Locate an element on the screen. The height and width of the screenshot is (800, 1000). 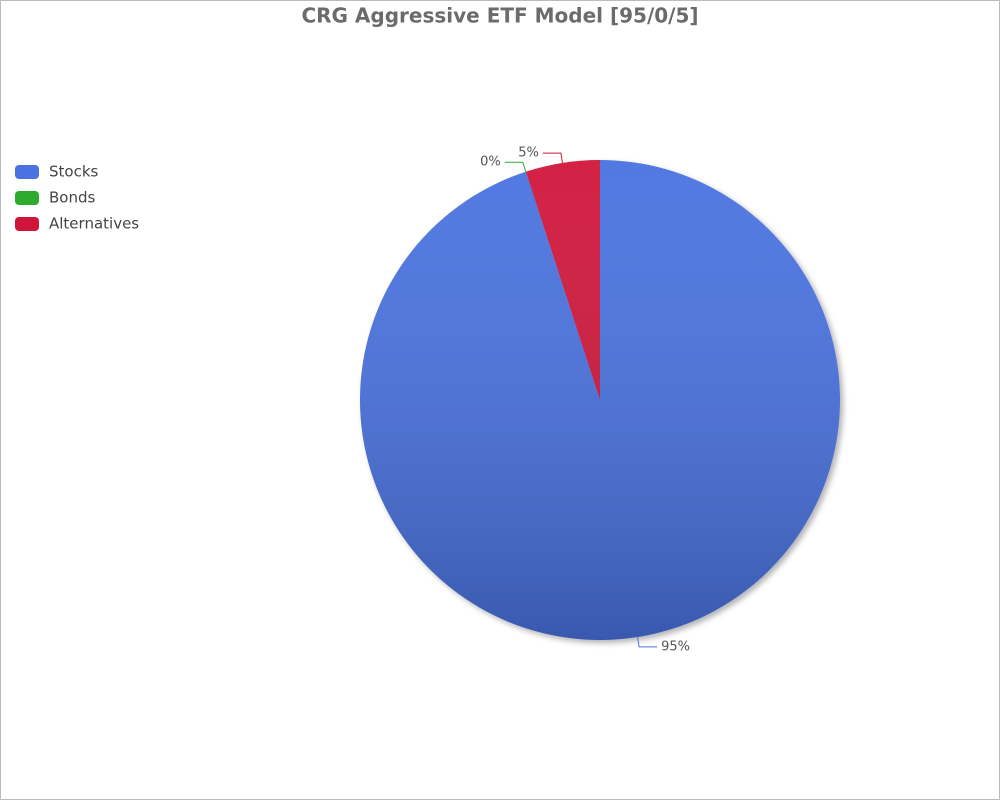
legend-label: Alternatives is located at coordinates (94, 224).